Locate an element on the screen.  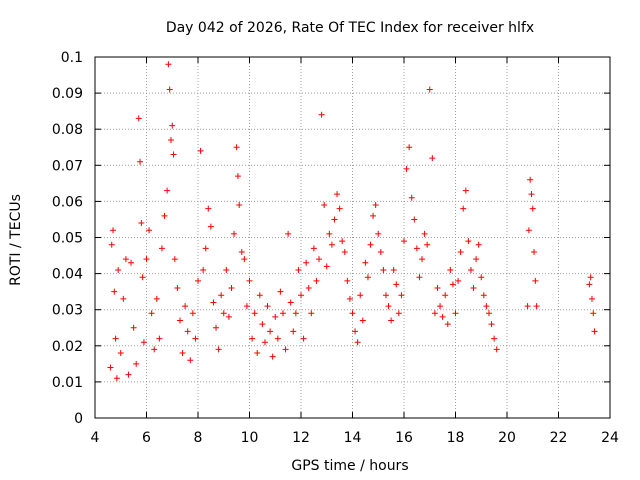
x-tick-label: 22 is located at coordinates (559, 438).